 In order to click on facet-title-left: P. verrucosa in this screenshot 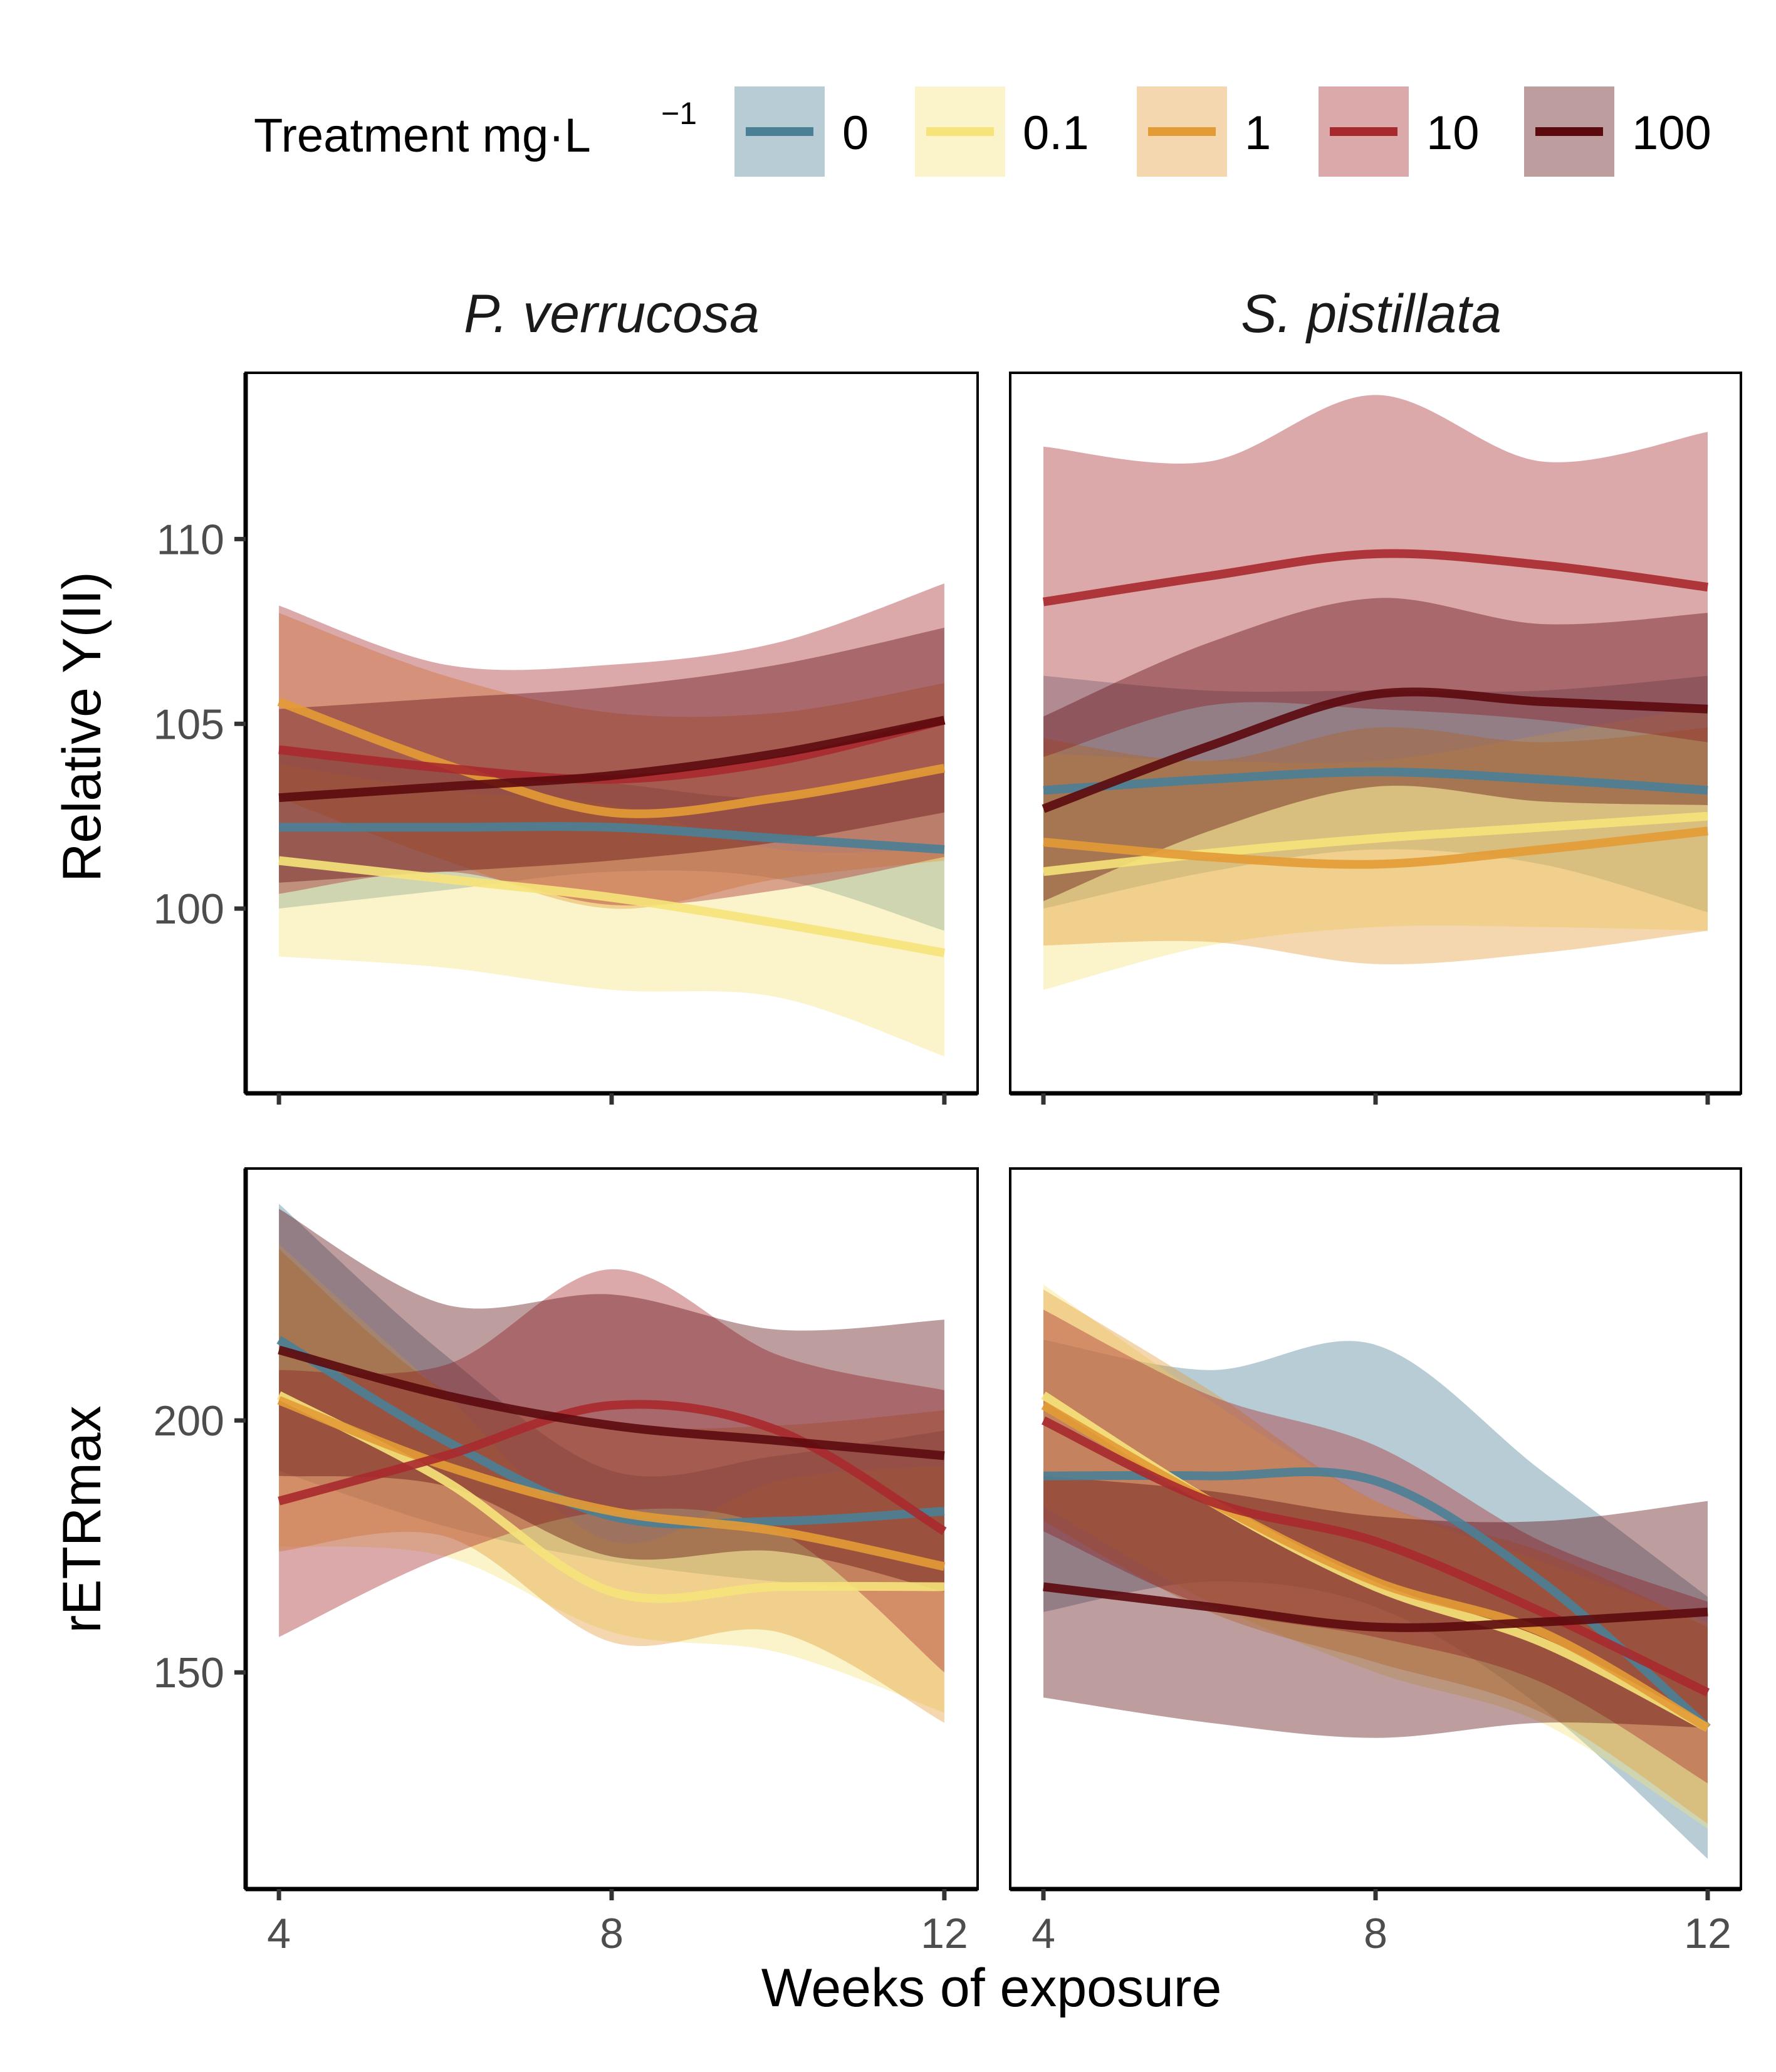, I will do `click(612, 314)`.